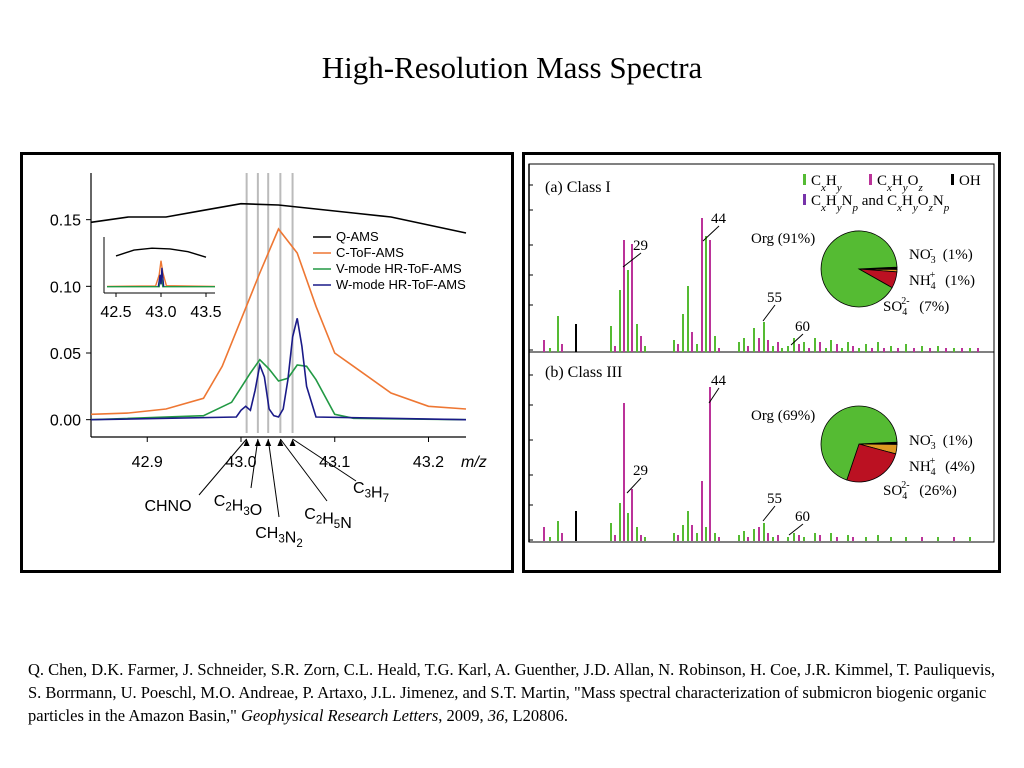 The width and height of the screenshot is (1024, 768). Describe the element at coordinates (278, 537) in the screenshot. I see `ion-label-2: CH3N2` at that location.